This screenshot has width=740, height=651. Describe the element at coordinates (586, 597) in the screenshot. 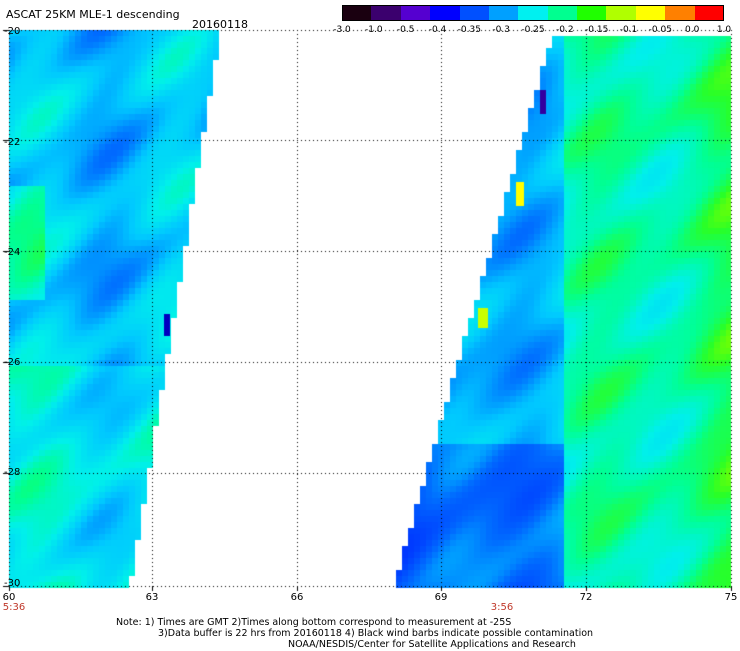

I see `lon-label-72: 72` at that location.